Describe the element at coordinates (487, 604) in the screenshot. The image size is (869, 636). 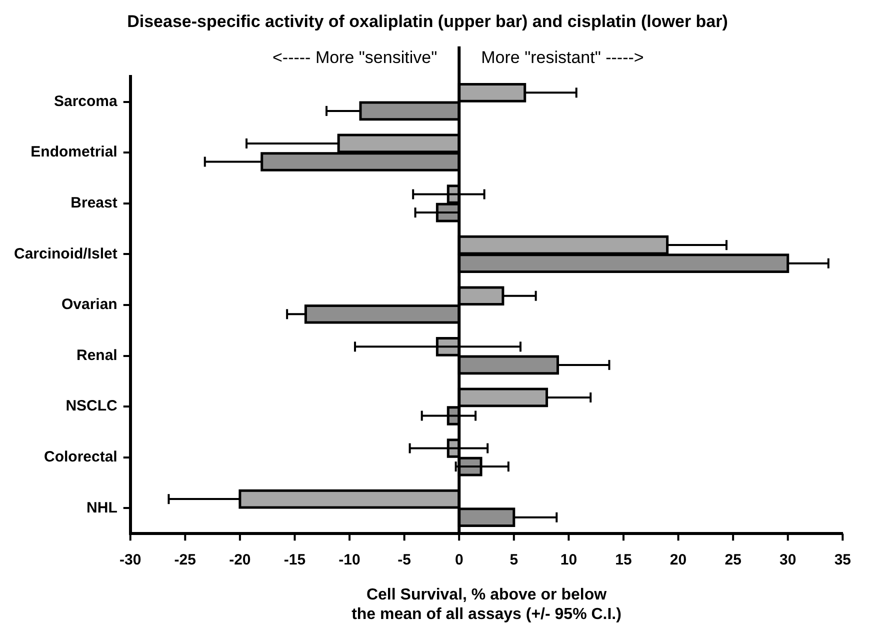
I see `x-axis-title: Cell Survival, % above or below the mean of all assays (+/- 95% C.I.)` at that location.